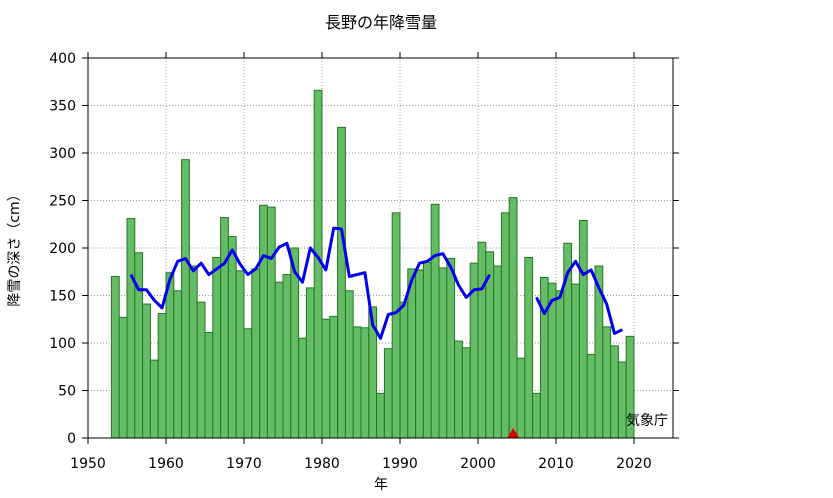  Describe the element at coordinates (244, 464) in the screenshot. I see `x-tick-label: 1970` at that location.